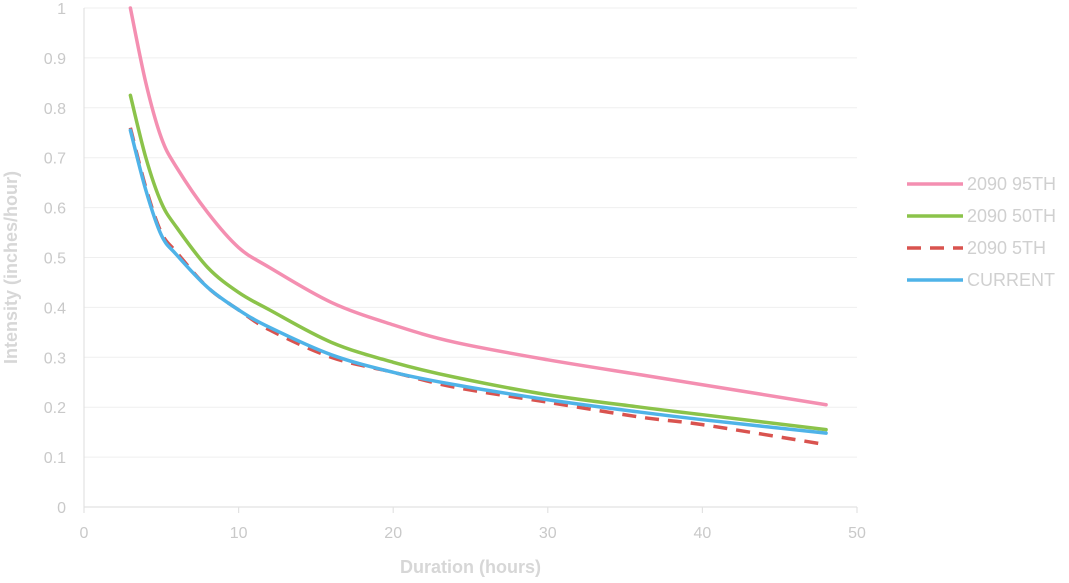 This screenshot has width=1069, height=583. What do you see at coordinates (239, 533) in the screenshot?
I see `x-tick-label: 10` at bounding box center [239, 533].